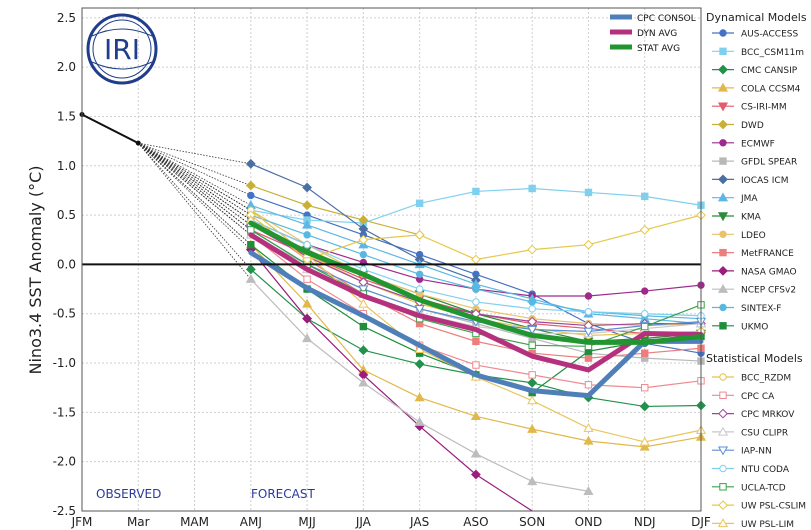 The width and height of the screenshot is (811, 530). What do you see at coordinates (758, 397) in the screenshot?
I see `legend-label: CPC CA` at bounding box center [758, 397].